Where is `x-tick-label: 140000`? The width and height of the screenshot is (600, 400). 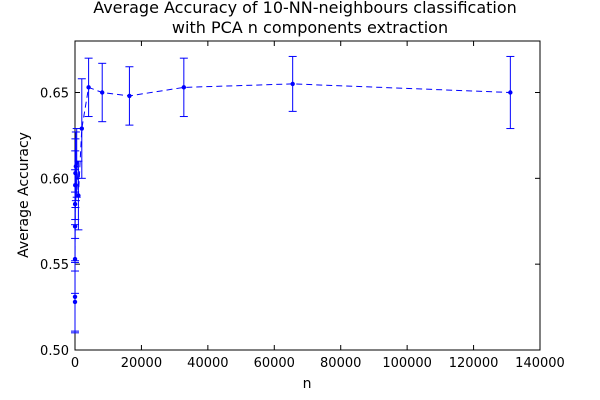
x-tick-label: 140000 is located at coordinates (540, 363).